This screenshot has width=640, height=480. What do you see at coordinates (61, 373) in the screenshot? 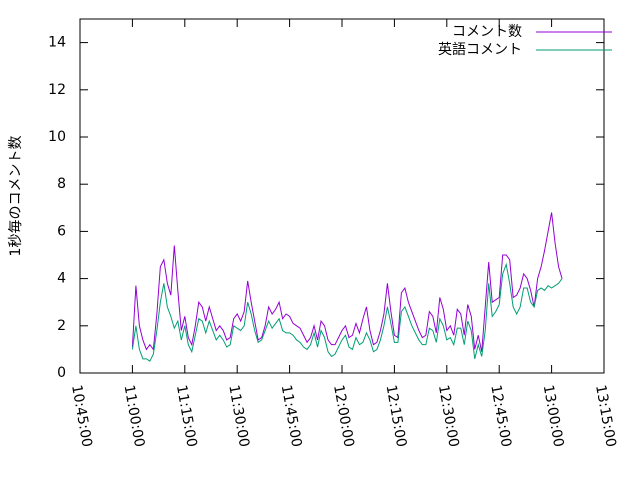
I see `y-tick-label: 0` at bounding box center [61, 373].